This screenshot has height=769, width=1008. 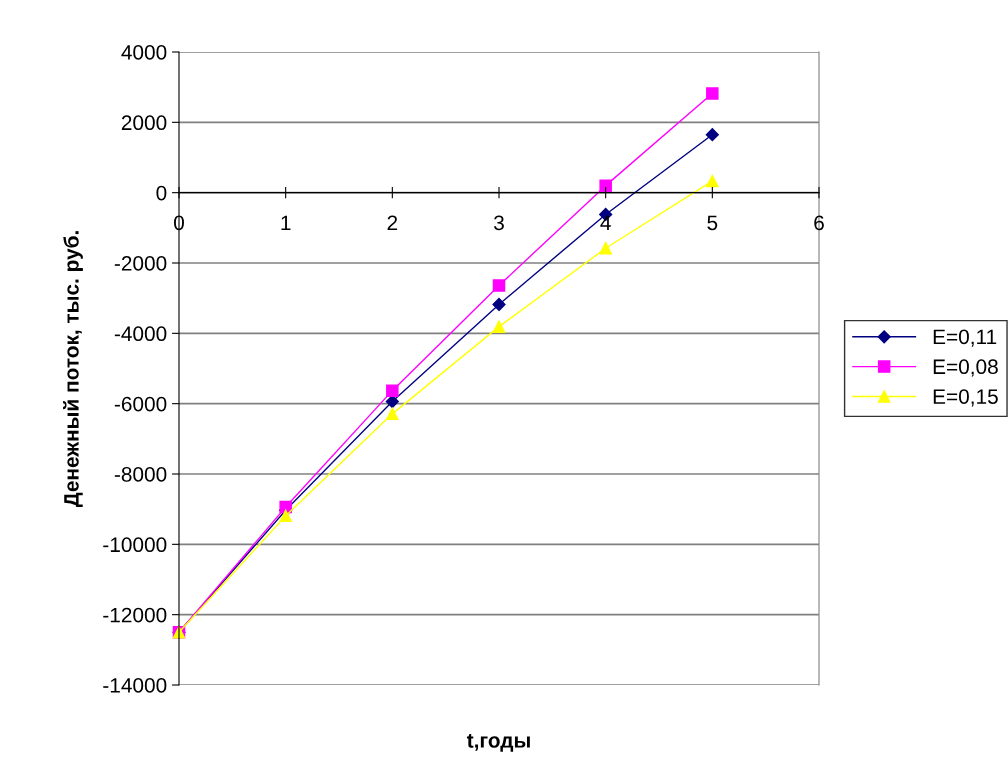 I want to click on legend-label: E=0,15, so click(x=965, y=398).